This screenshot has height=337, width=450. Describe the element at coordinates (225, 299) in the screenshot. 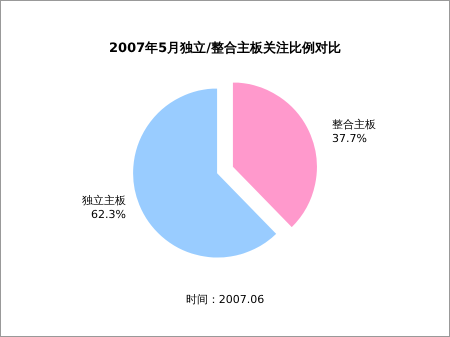

I see `text: 时间：2007.06` at that location.